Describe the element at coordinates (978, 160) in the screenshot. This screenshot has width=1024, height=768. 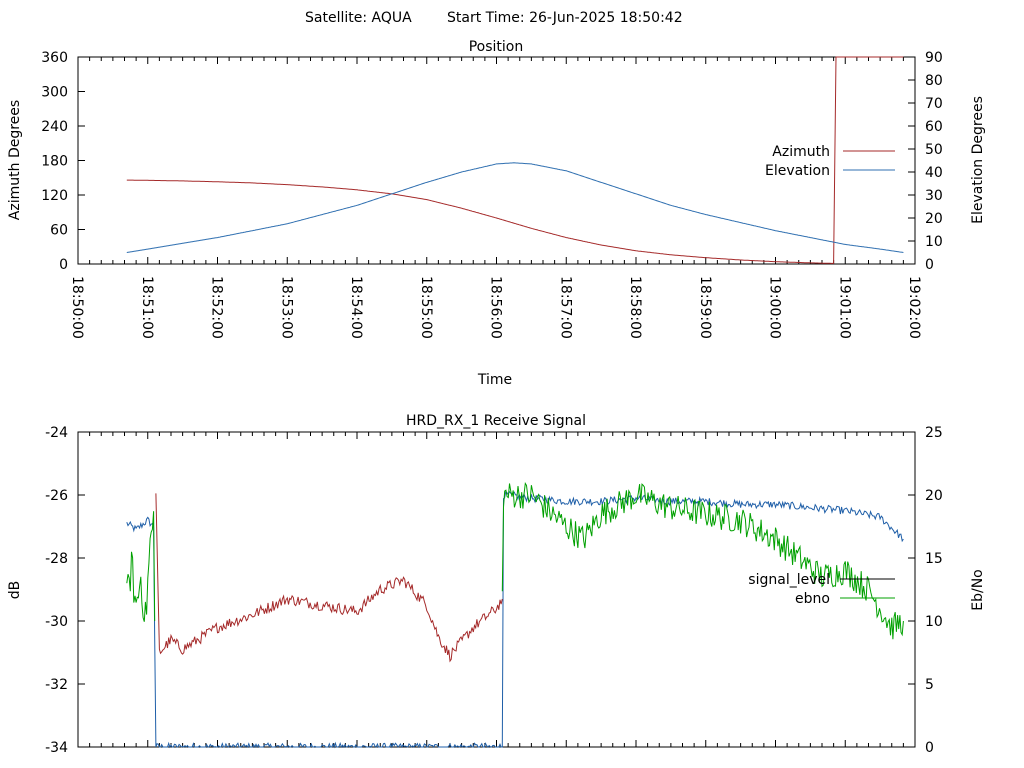
I see `position-y2-label: Elevation Degrees` at that location.